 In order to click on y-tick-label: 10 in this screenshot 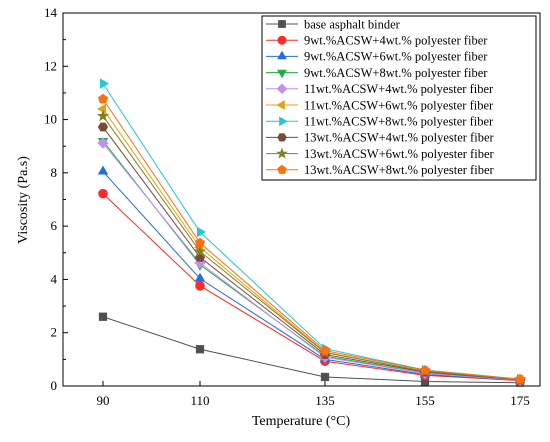, I will do `click(50, 119)`.